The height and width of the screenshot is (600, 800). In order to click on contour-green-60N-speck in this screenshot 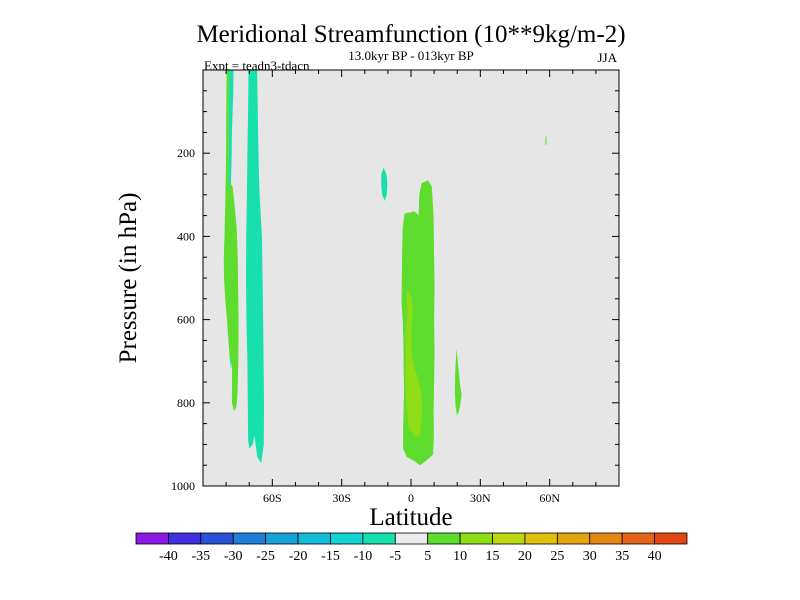, I will do `click(546, 140)`.